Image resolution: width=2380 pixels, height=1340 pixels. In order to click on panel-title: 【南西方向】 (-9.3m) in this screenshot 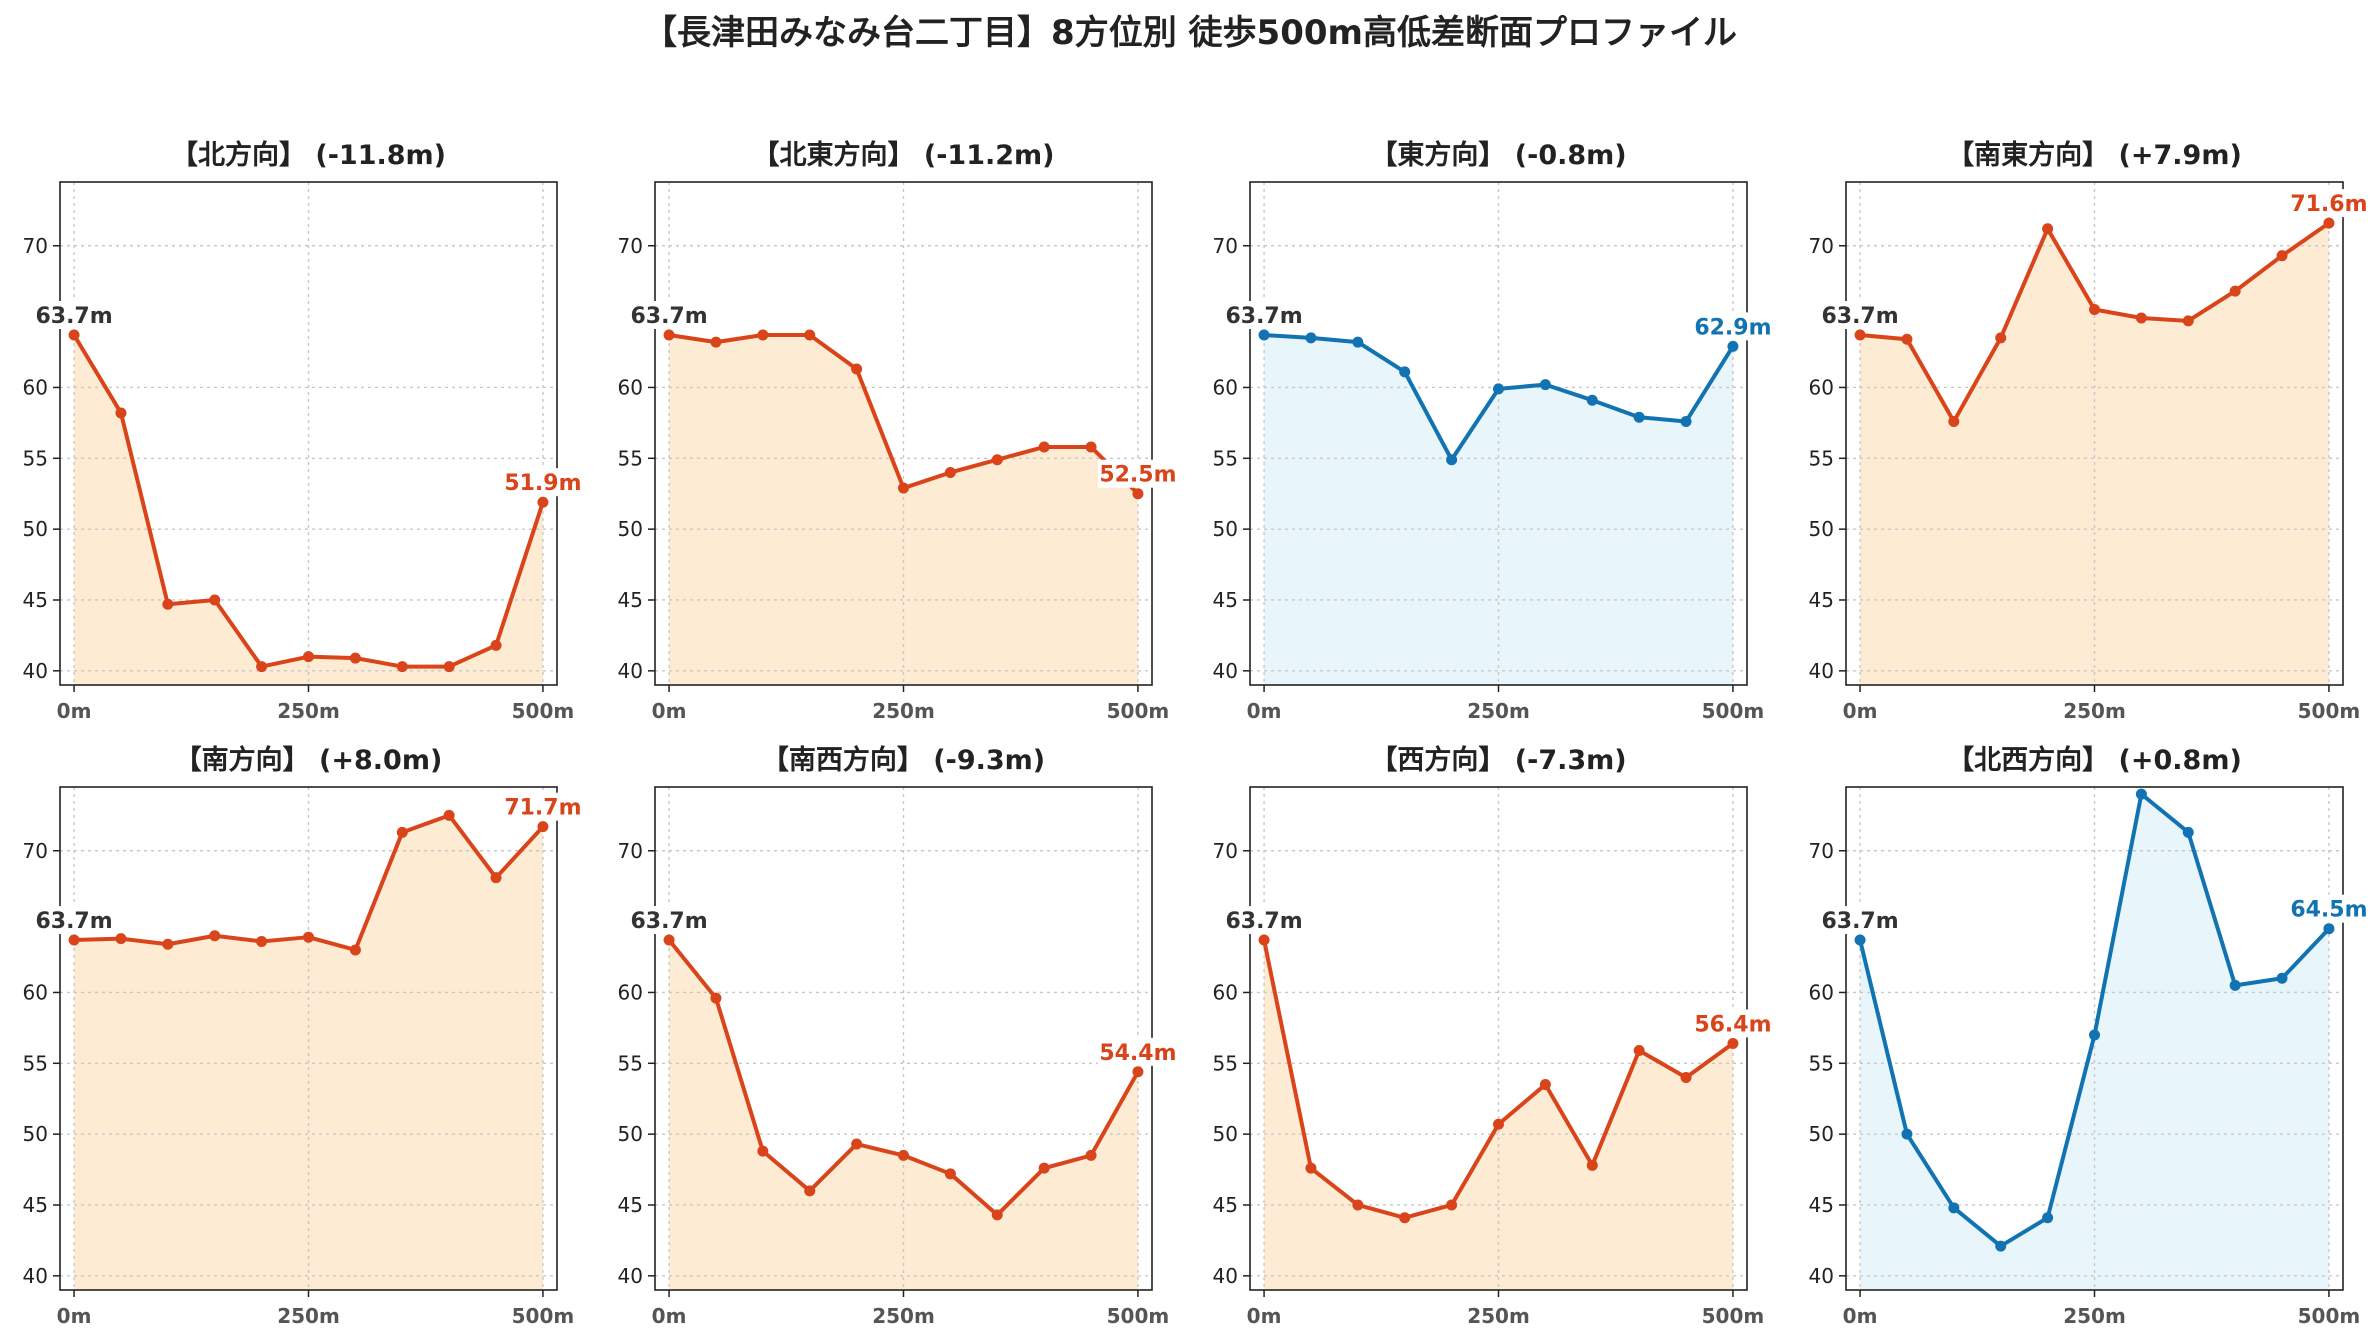, I will do `click(903, 760)`.